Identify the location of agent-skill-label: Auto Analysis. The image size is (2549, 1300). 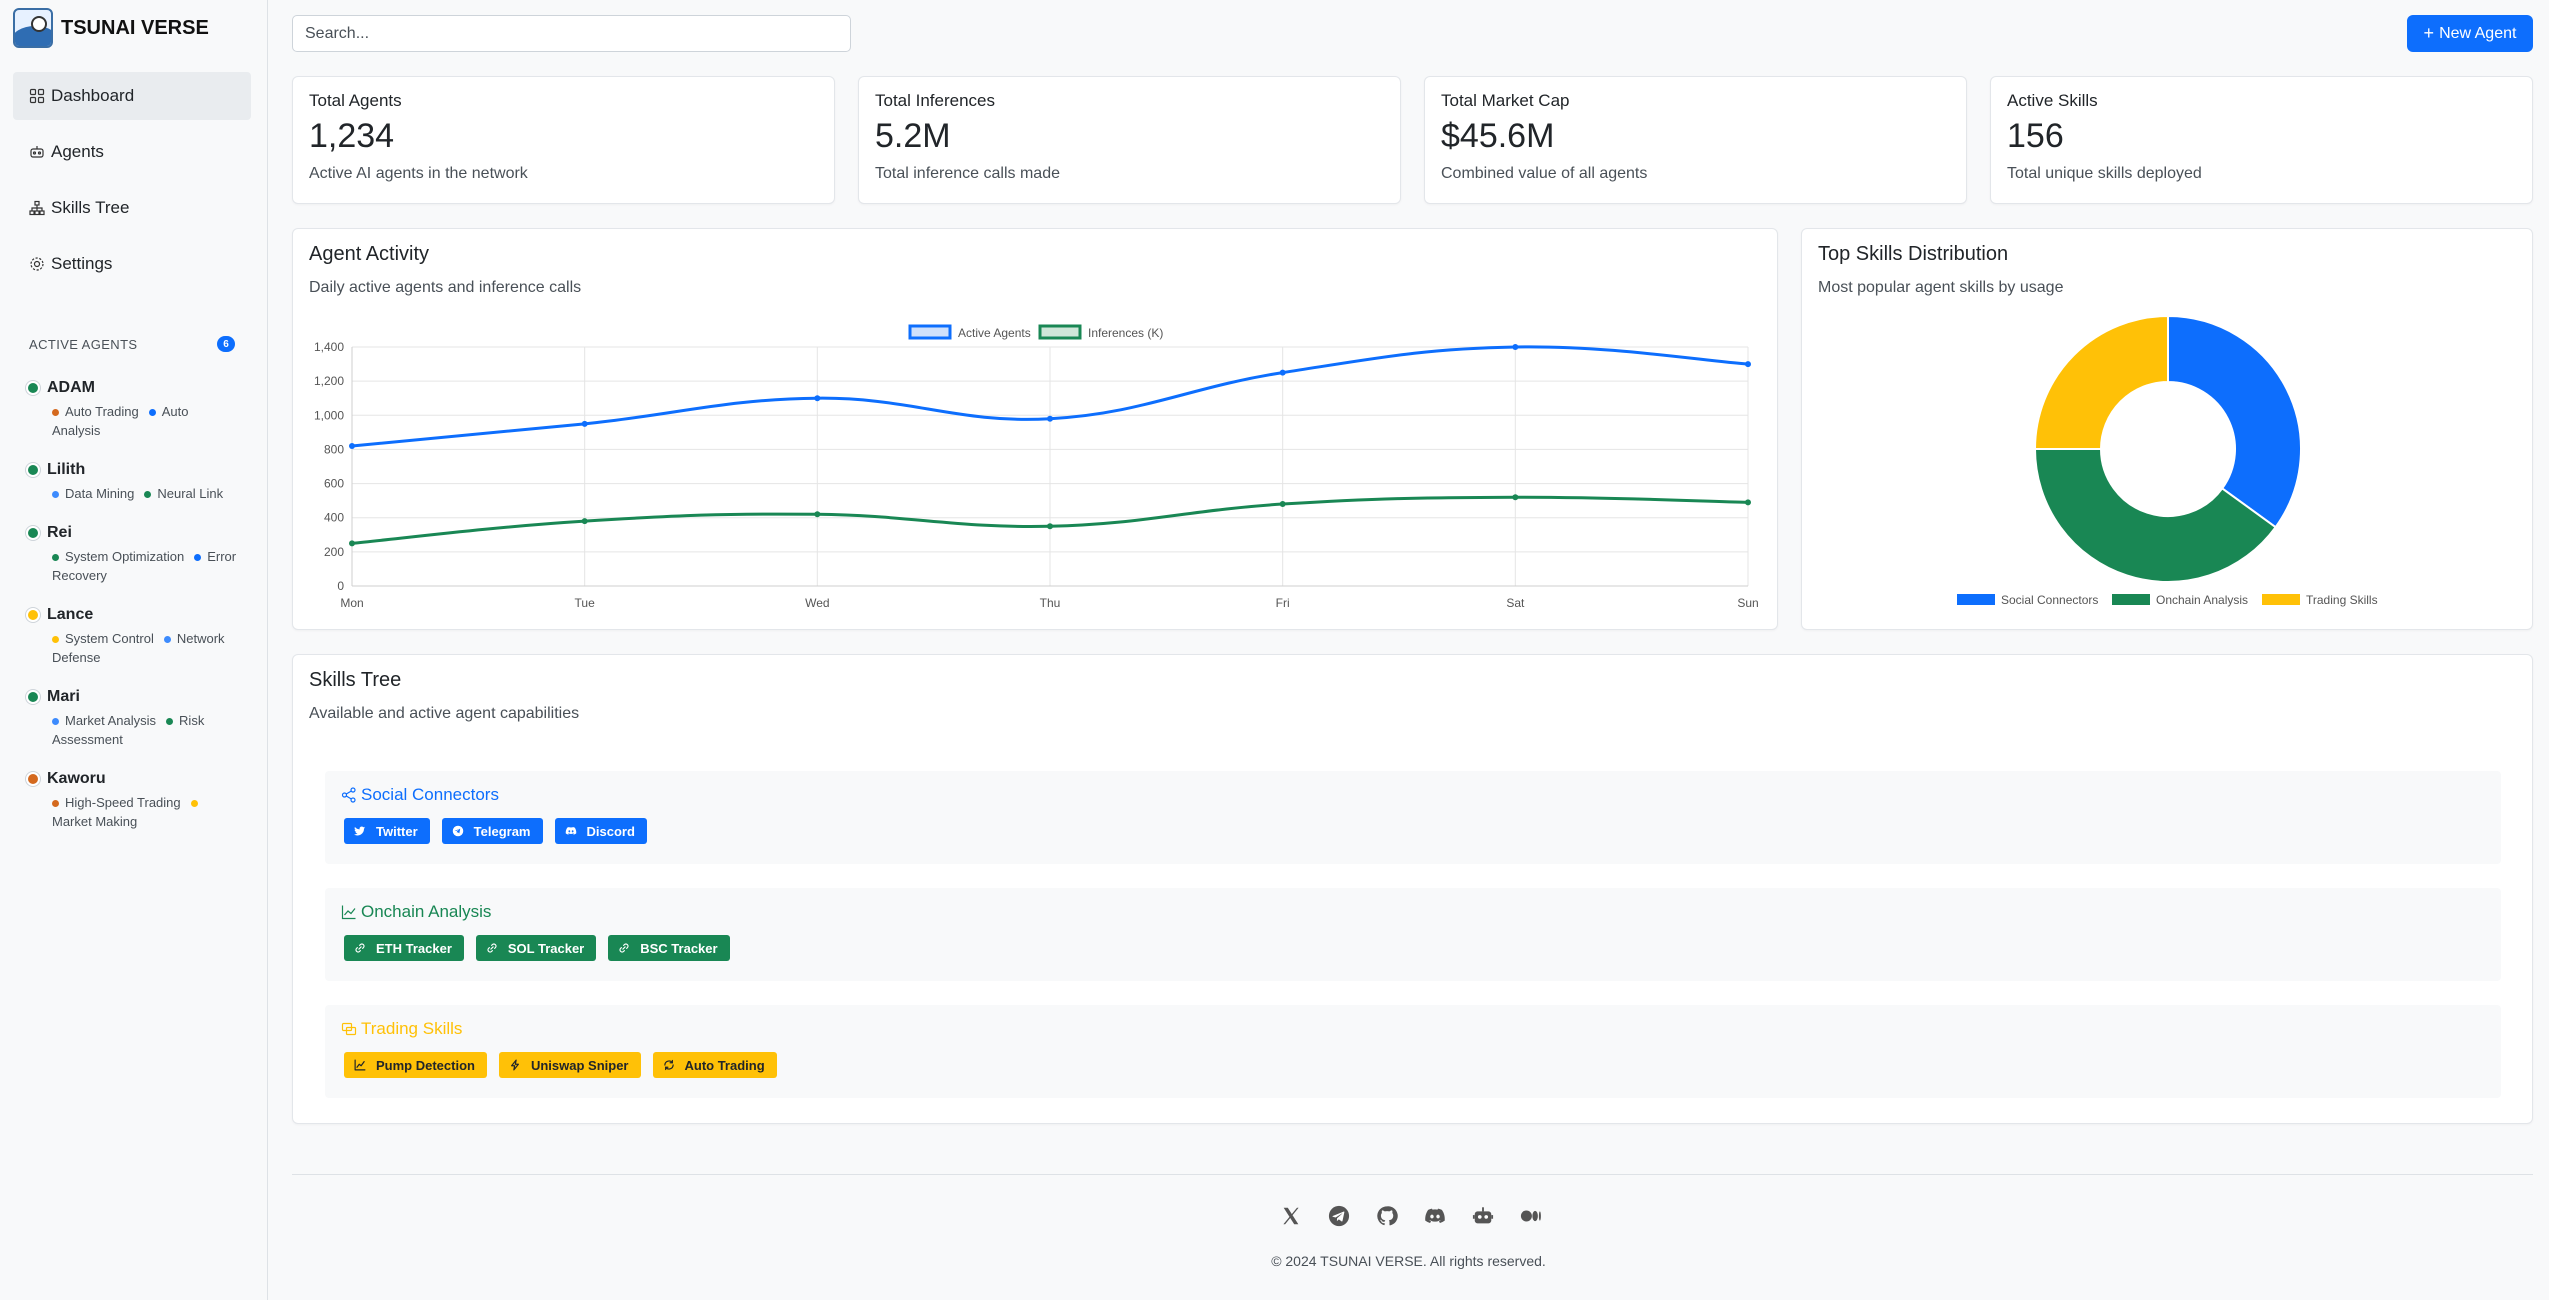
(120, 421).